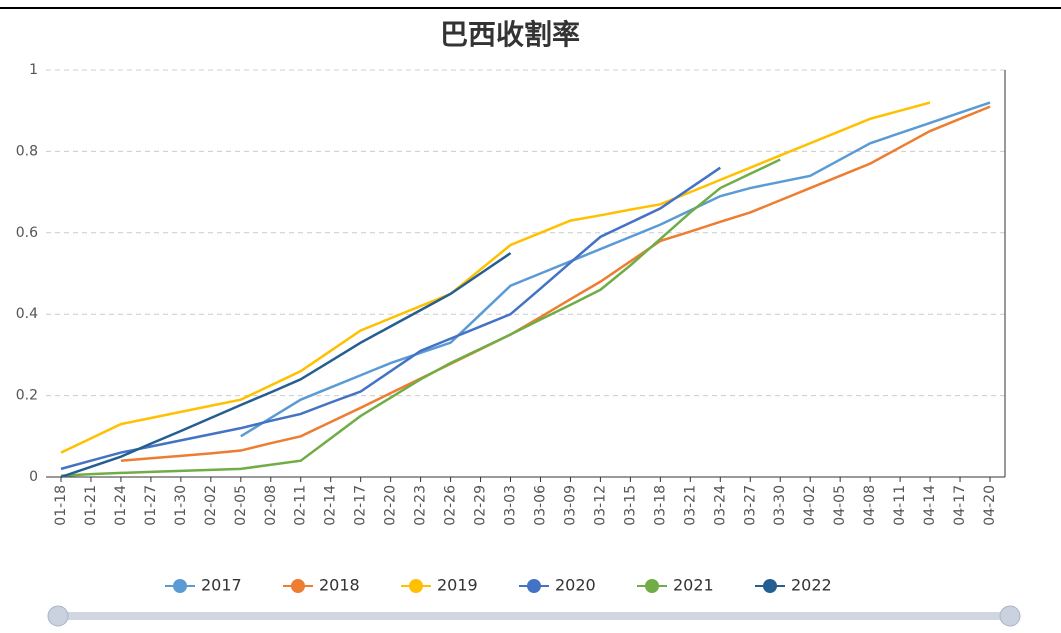 Image resolution: width=1061 pixels, height=633 pixels. Describe the element at coordinates (91, 505) in the screenshot. I see `x-tick-label: 01-21` at that location.